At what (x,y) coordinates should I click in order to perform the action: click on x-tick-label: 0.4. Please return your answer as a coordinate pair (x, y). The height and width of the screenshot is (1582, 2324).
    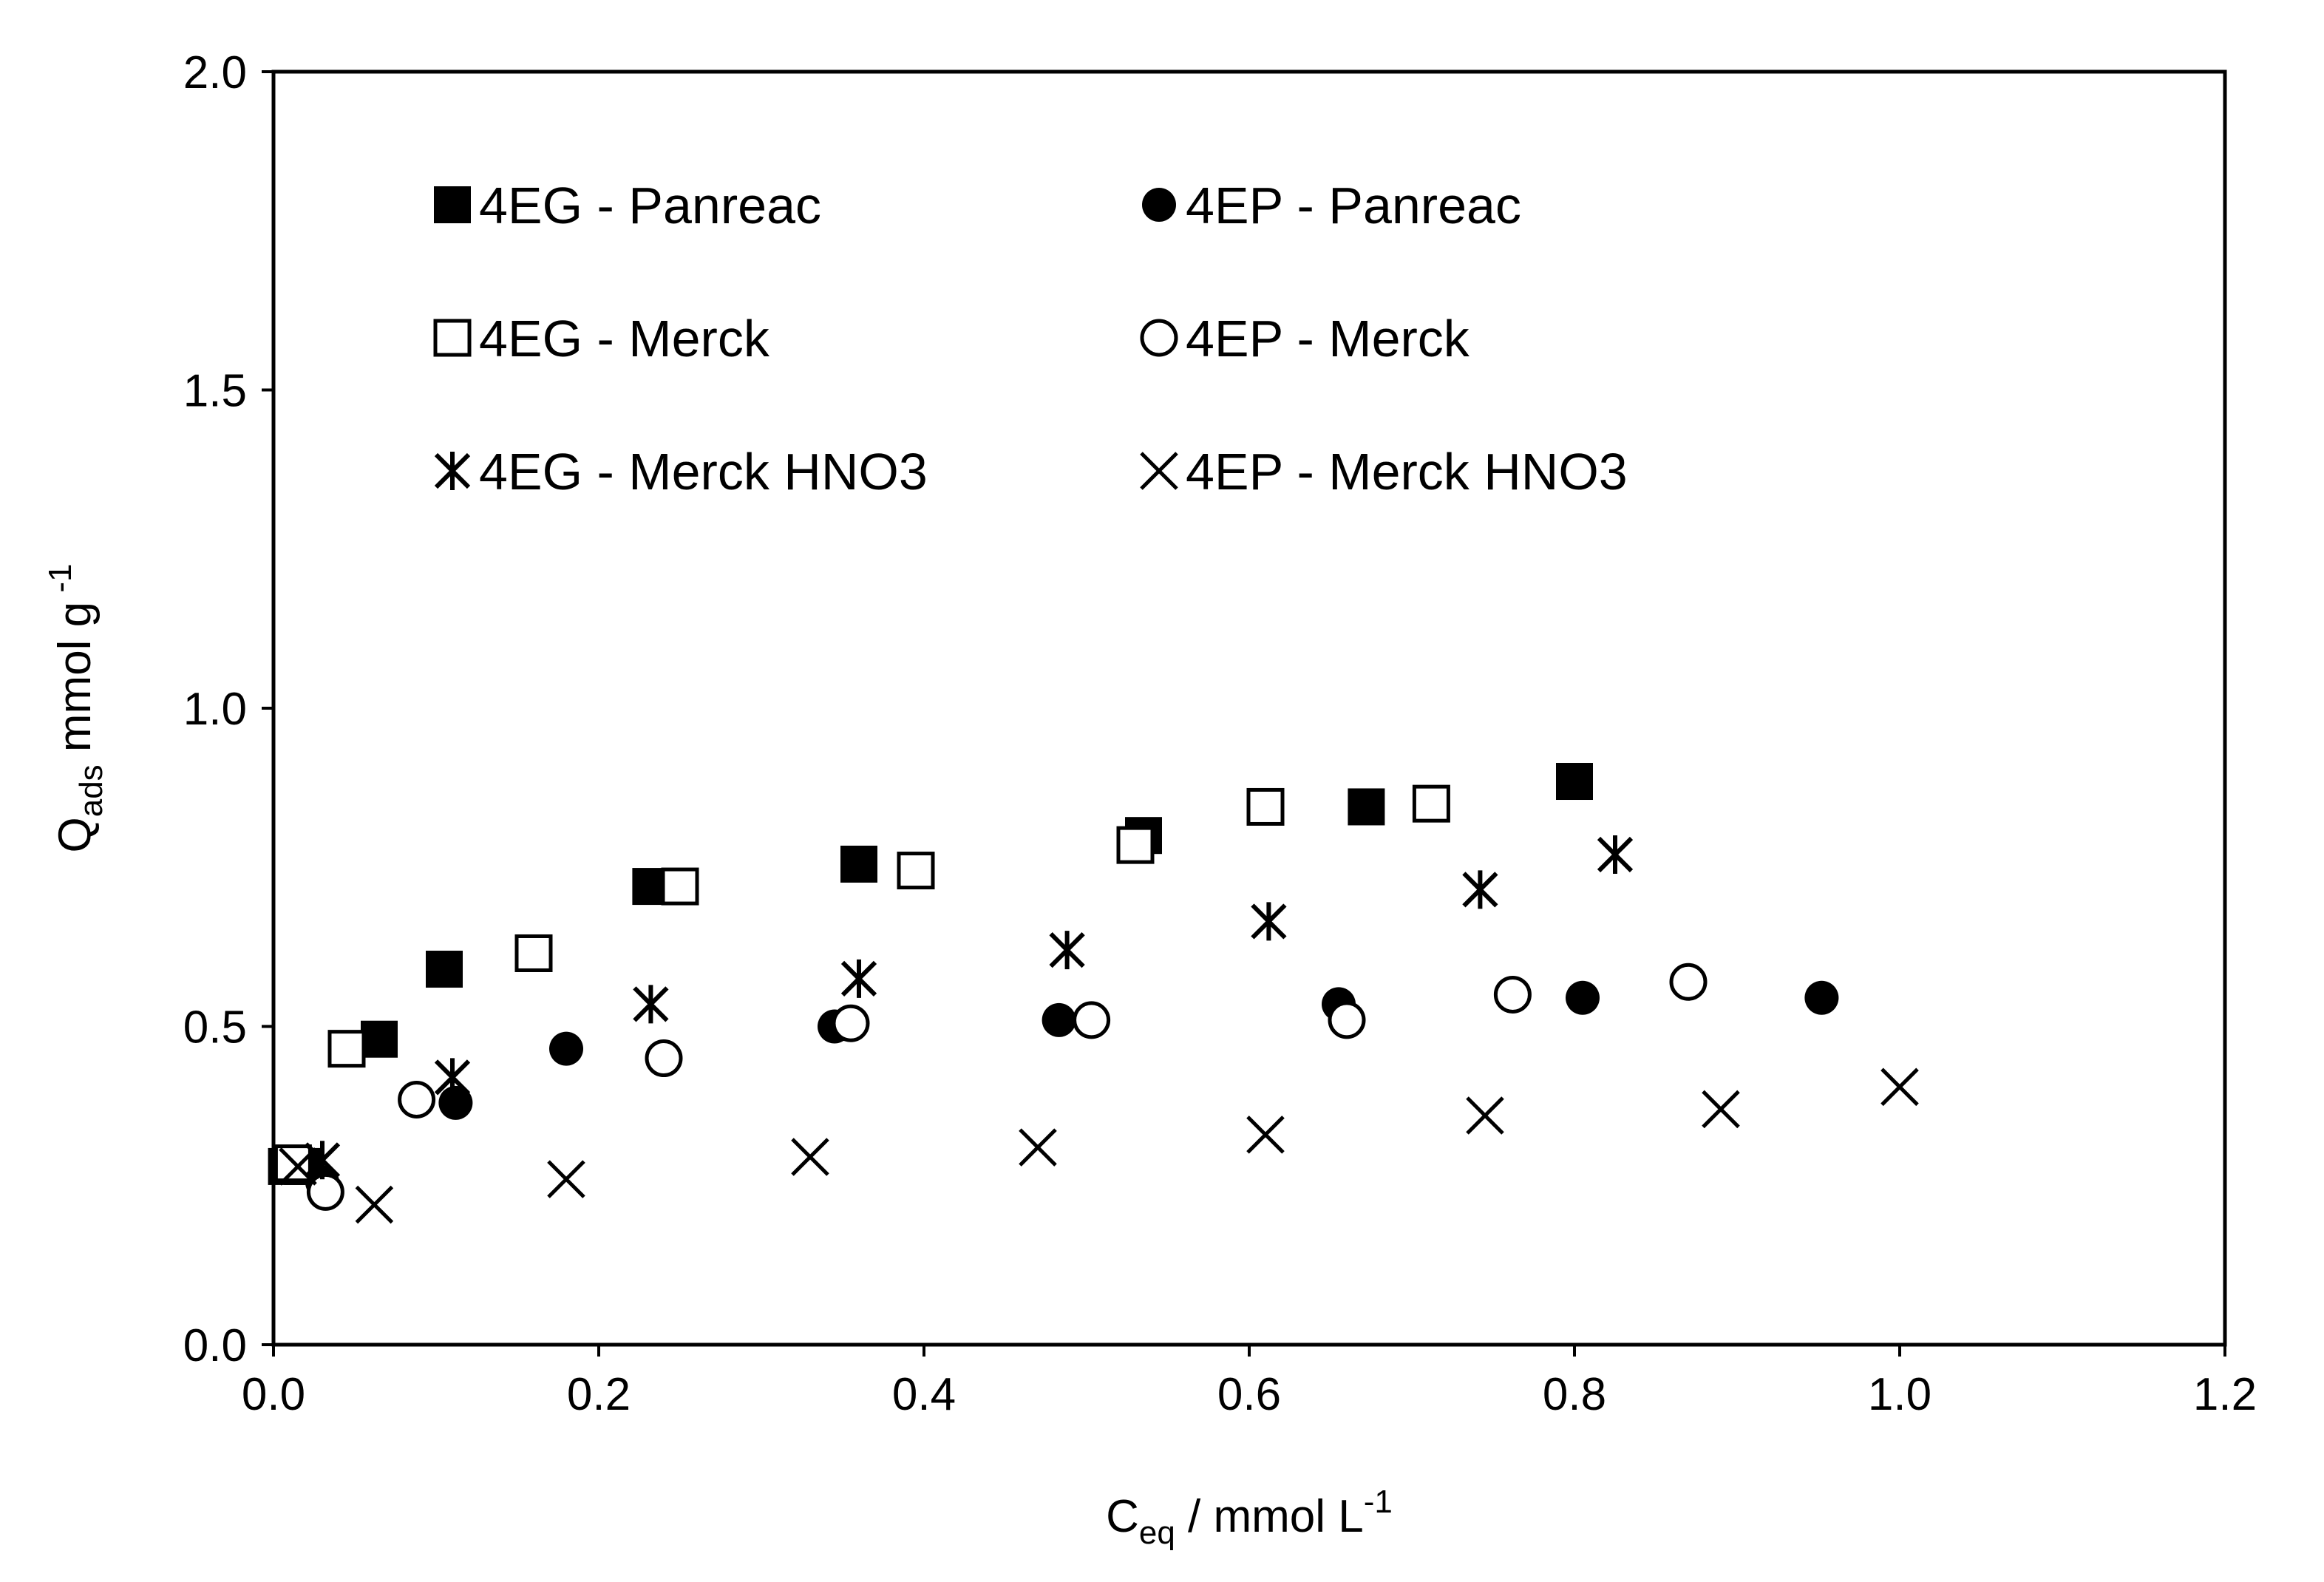
    Looking at the image, I should click on (924, 1394).